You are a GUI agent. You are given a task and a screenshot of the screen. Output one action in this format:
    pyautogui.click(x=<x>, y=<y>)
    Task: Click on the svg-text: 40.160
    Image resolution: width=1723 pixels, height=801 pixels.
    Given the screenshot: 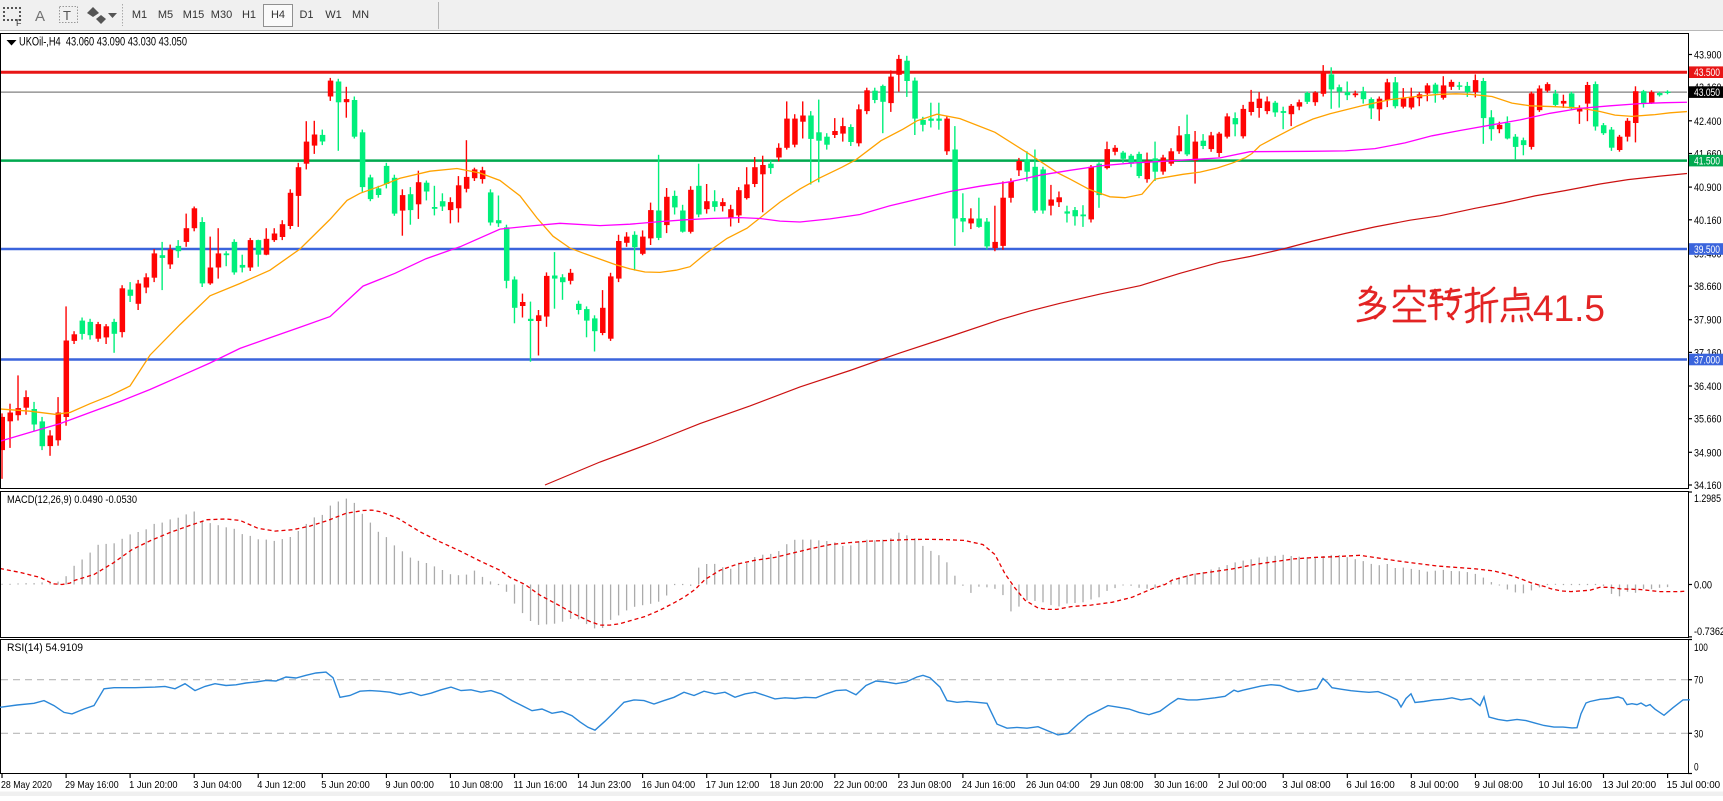 What is the action you would take?
    pyautogui.click(x=1708, y=221)
    